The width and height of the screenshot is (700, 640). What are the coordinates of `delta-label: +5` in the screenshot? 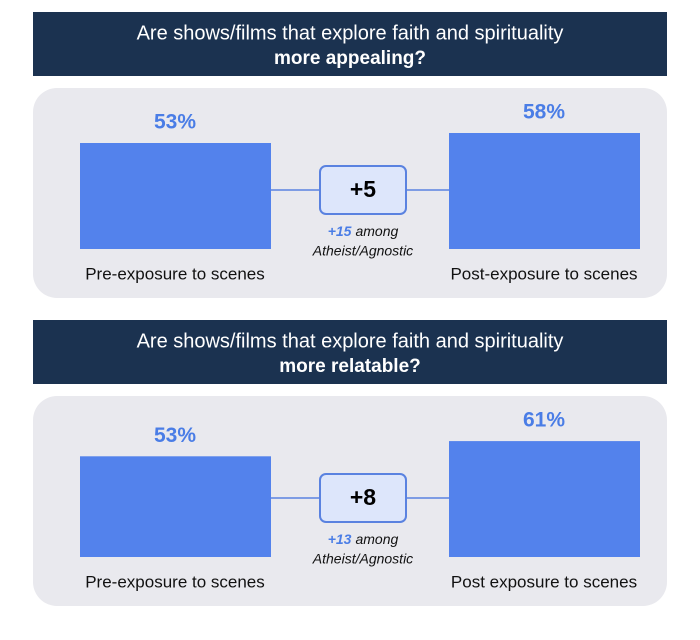 It's located at (363, 189).